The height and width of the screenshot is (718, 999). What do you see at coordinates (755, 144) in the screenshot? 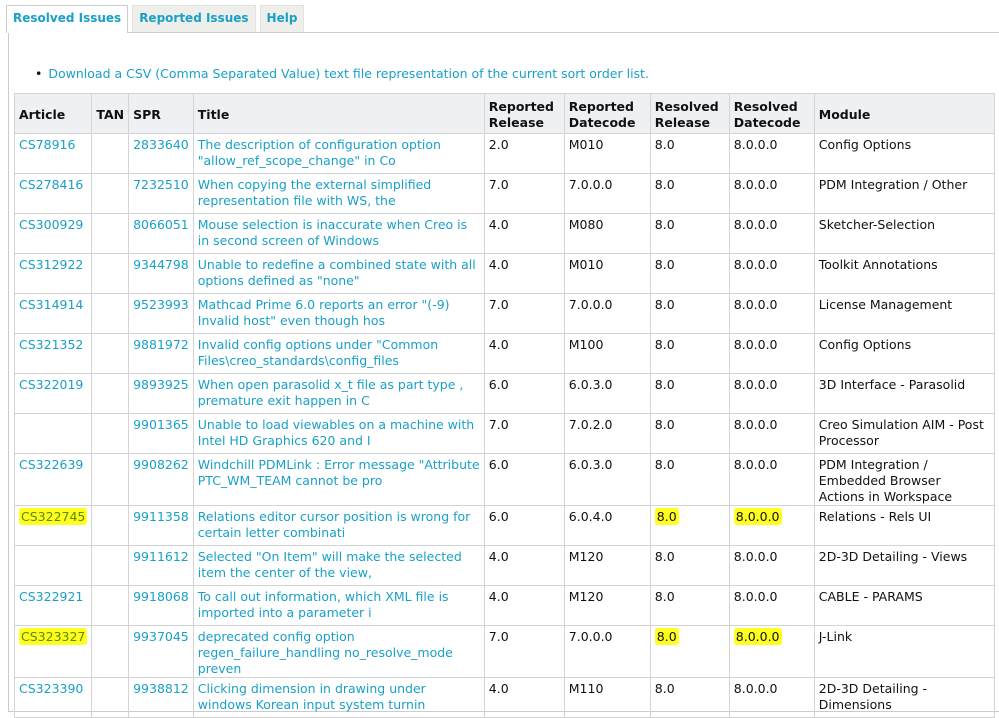
I see `res_dc-value: 8.0.0.0` at bounding box center [755, 144].